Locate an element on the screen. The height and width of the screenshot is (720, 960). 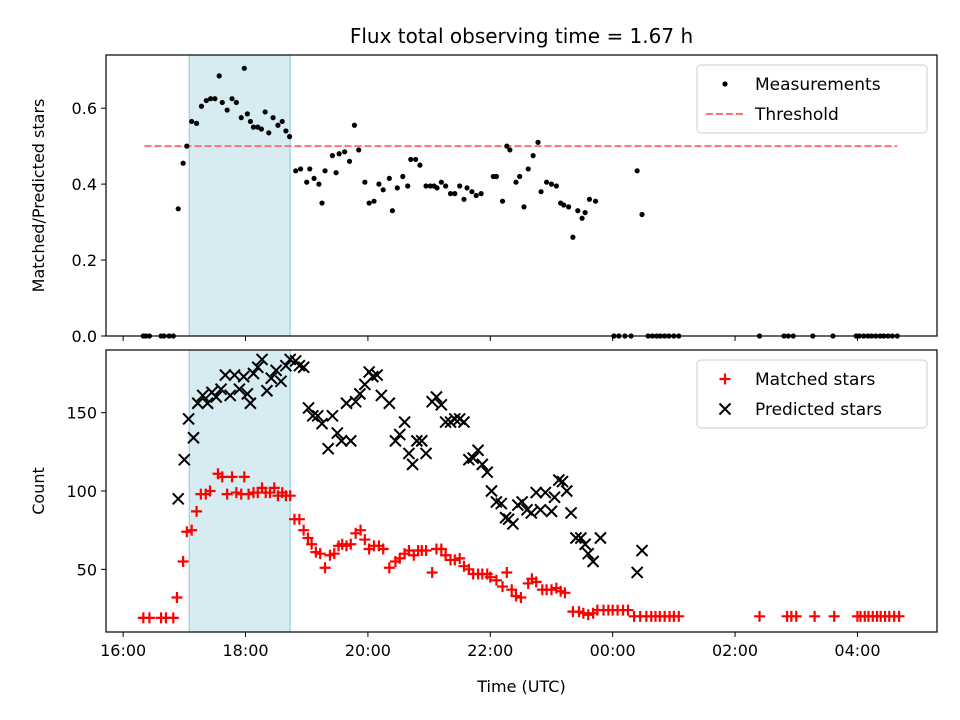
x-axis-label: Time (UTC) is located at coordinates (520, 686).